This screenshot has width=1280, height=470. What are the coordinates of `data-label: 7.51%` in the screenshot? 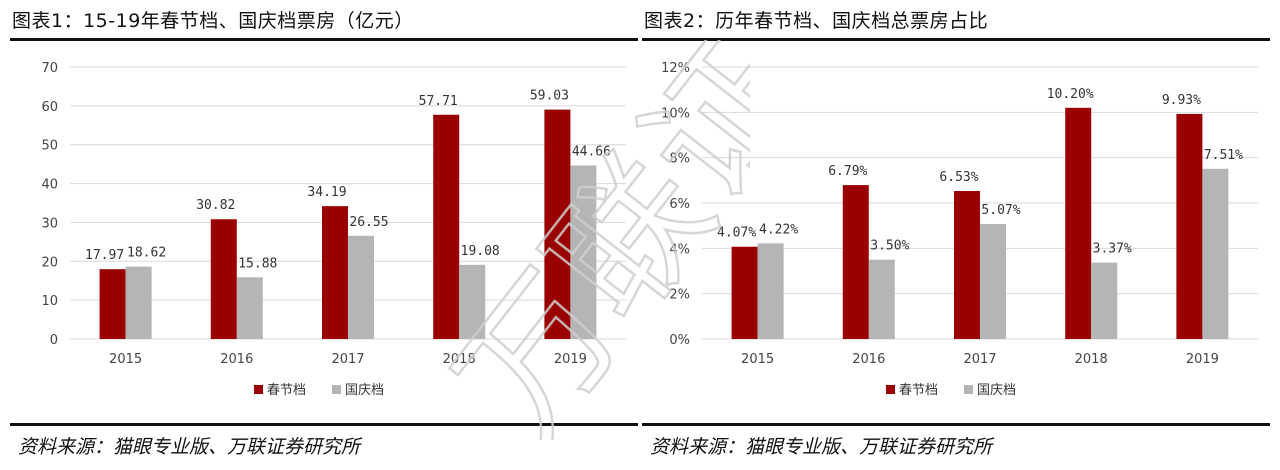 It's located at (1223, 155).